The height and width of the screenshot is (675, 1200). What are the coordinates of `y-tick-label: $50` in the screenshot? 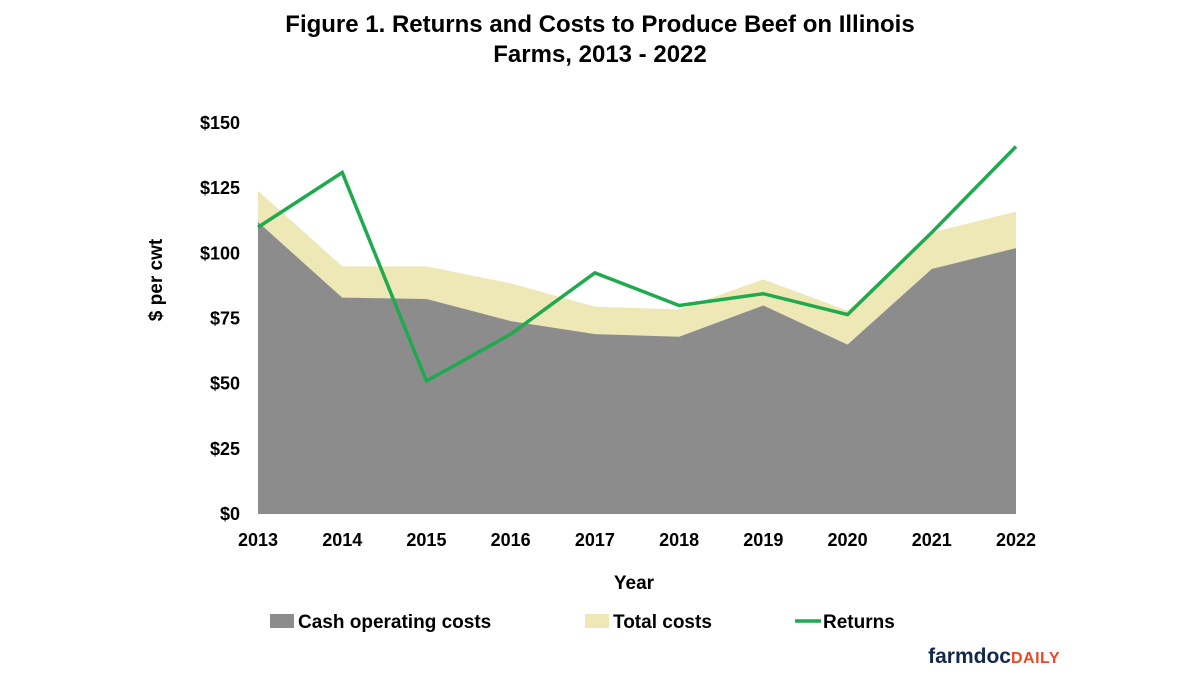 It's located at (225, 384).